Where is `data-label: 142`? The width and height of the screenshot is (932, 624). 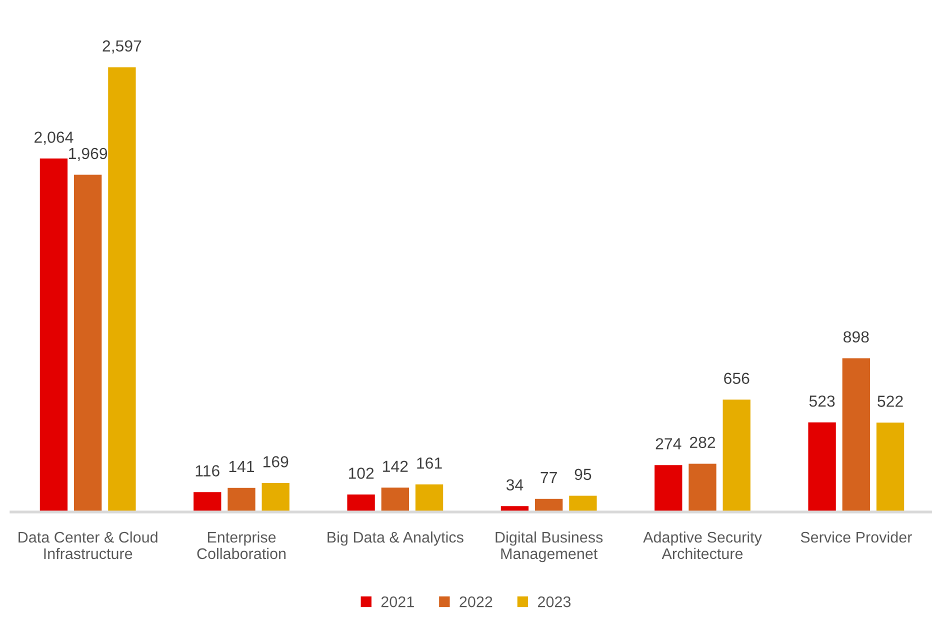 data-label: 142 is located at coordinates (395, 466).